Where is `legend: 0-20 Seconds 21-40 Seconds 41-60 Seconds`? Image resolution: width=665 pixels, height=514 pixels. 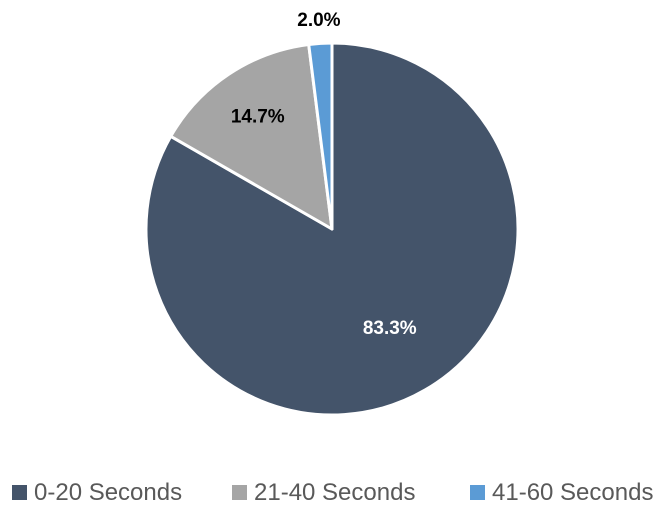 legend: 0-20 Seconds 21-40 Seconds 41-60 Seconds is located at coordinates (332, 492).